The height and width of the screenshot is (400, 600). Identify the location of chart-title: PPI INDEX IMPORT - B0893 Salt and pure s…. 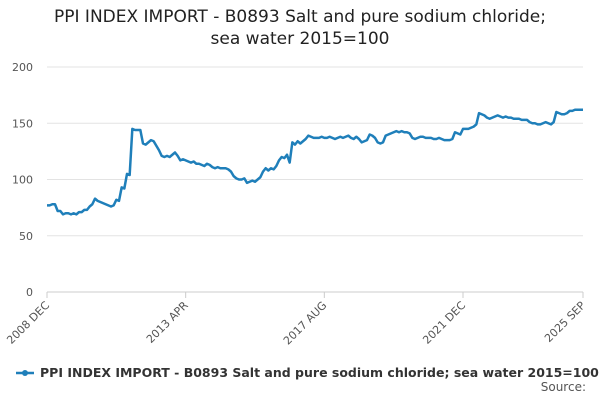
(300, 28).